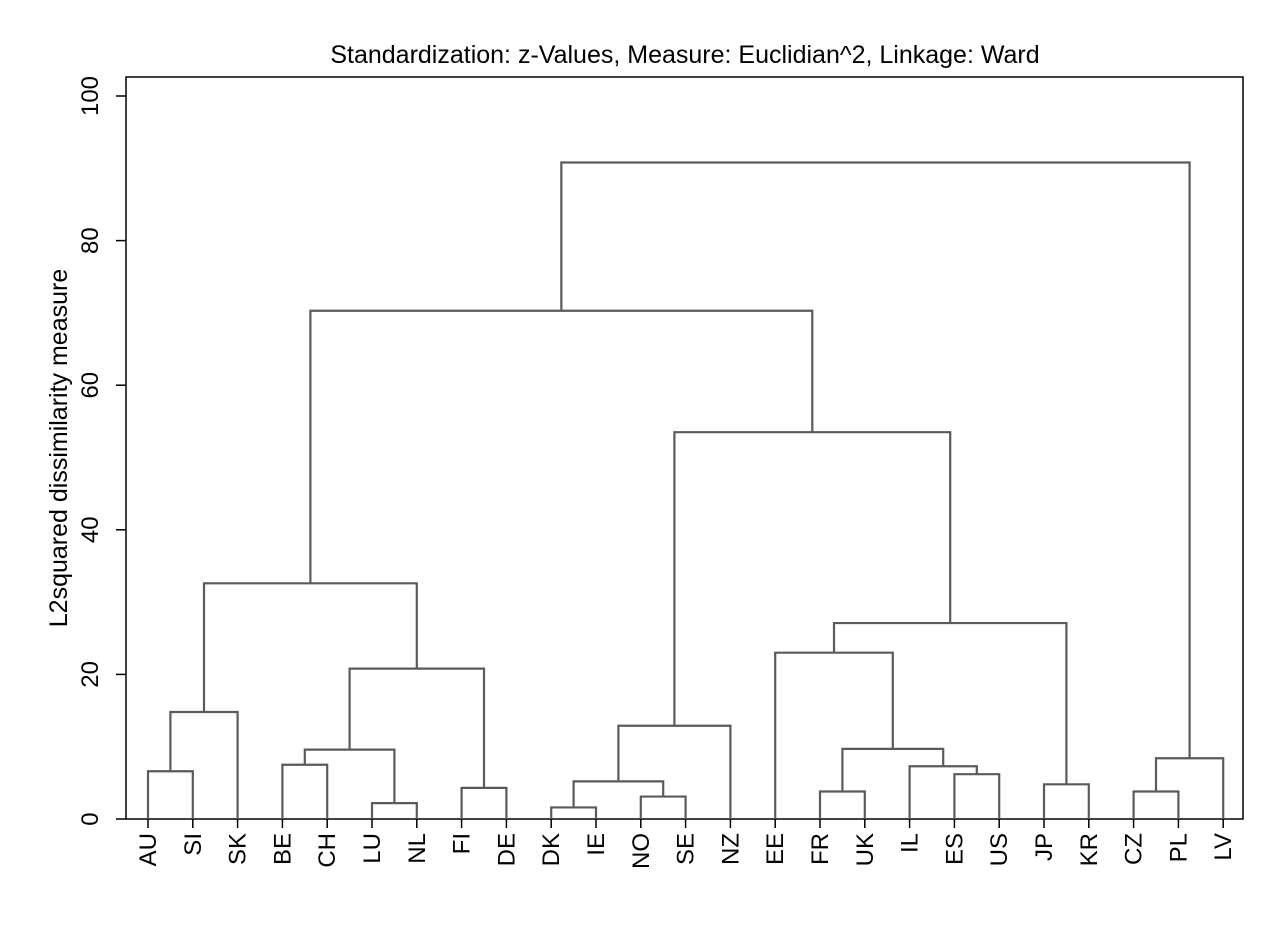  I want to click on leaf-label-pl: PL, so click(1178, 847).